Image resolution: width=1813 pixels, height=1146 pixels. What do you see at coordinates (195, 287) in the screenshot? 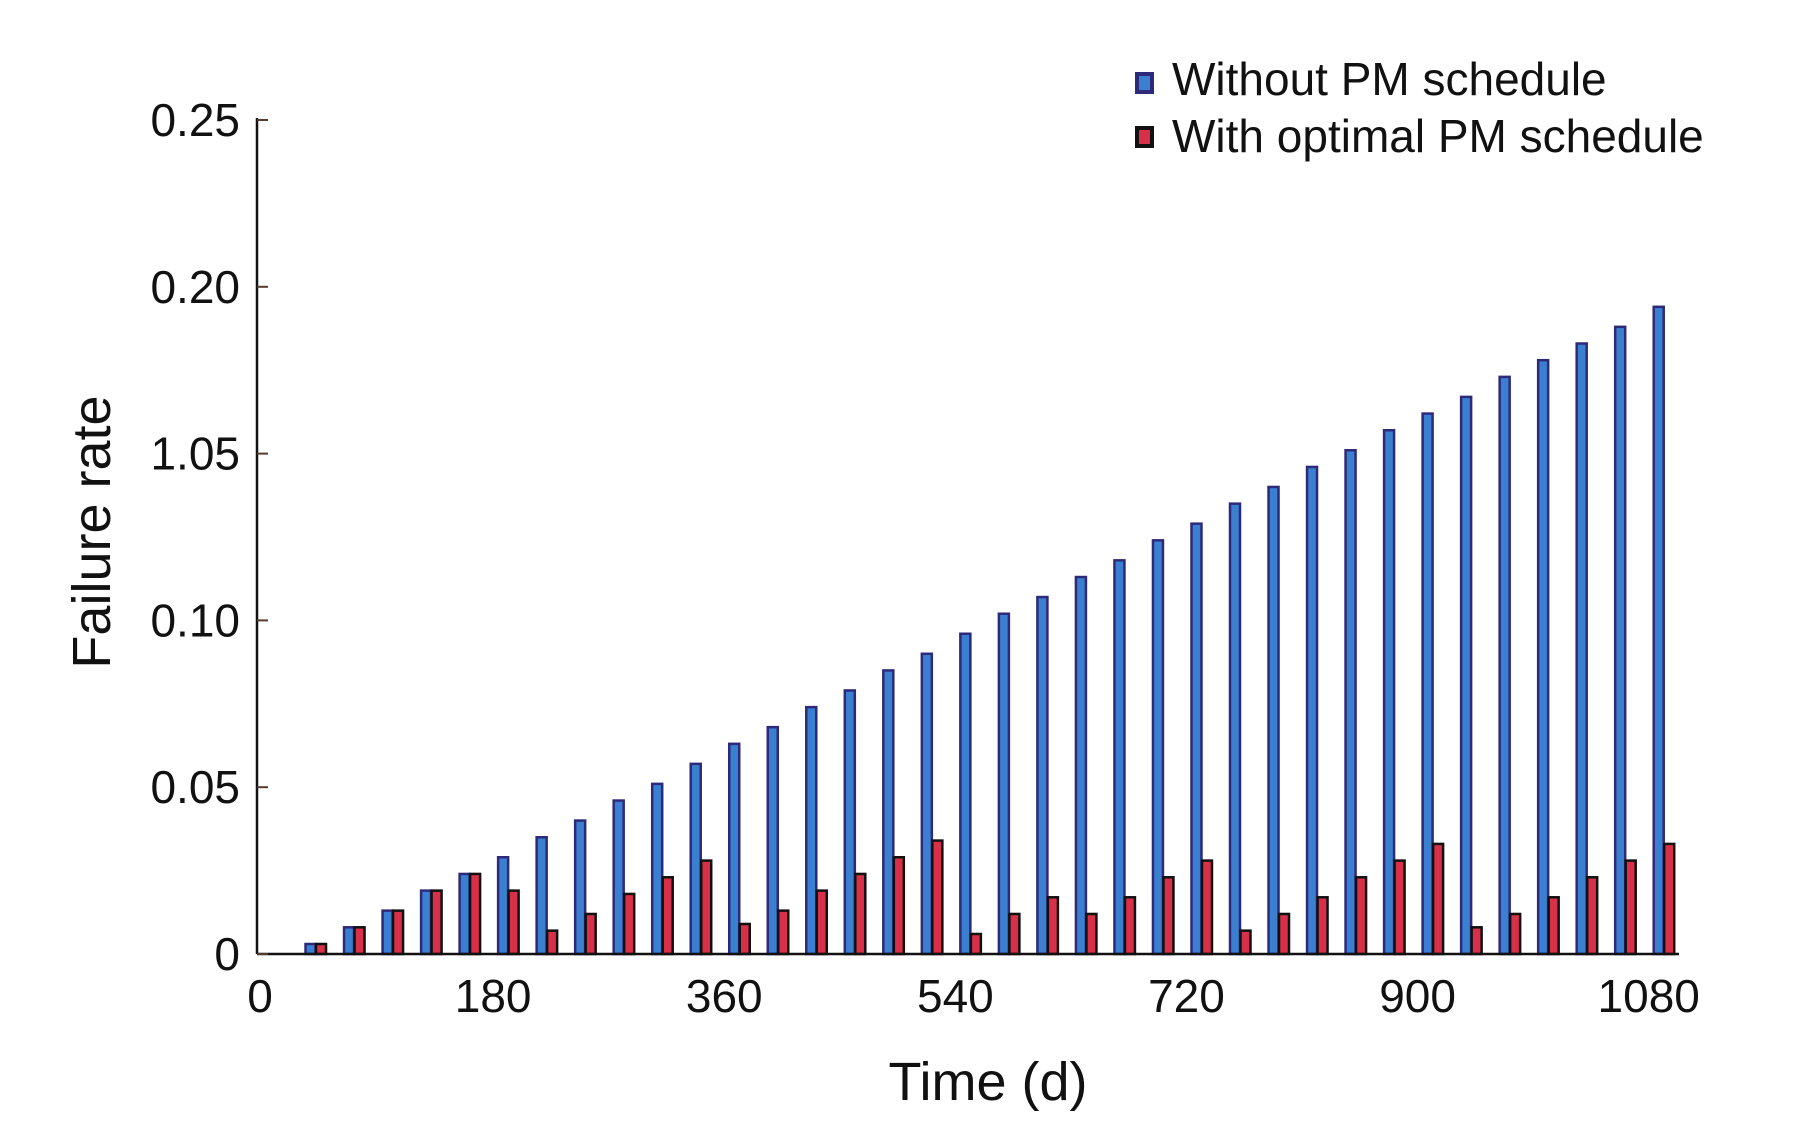
I see `y-tick-label: 0.20` at bounding box center [195, 287].